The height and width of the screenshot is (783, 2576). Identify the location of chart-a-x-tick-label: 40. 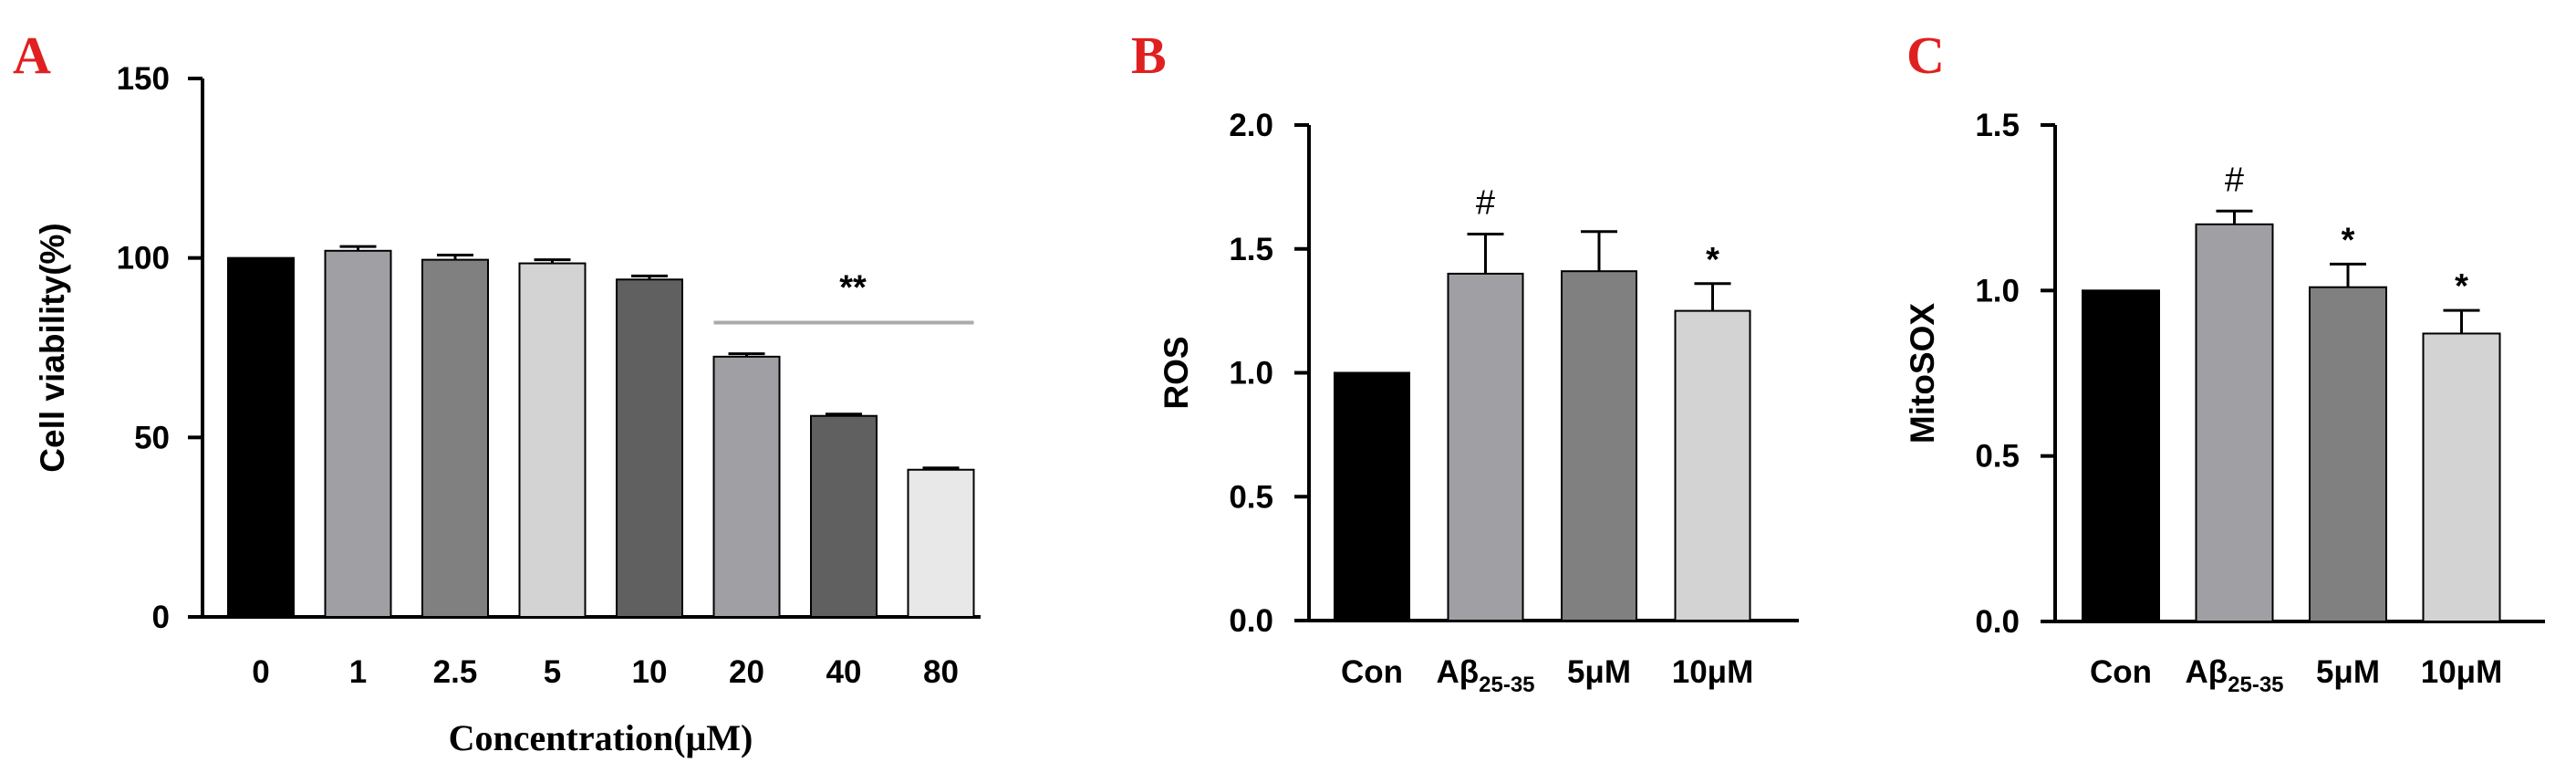
(844, 672).